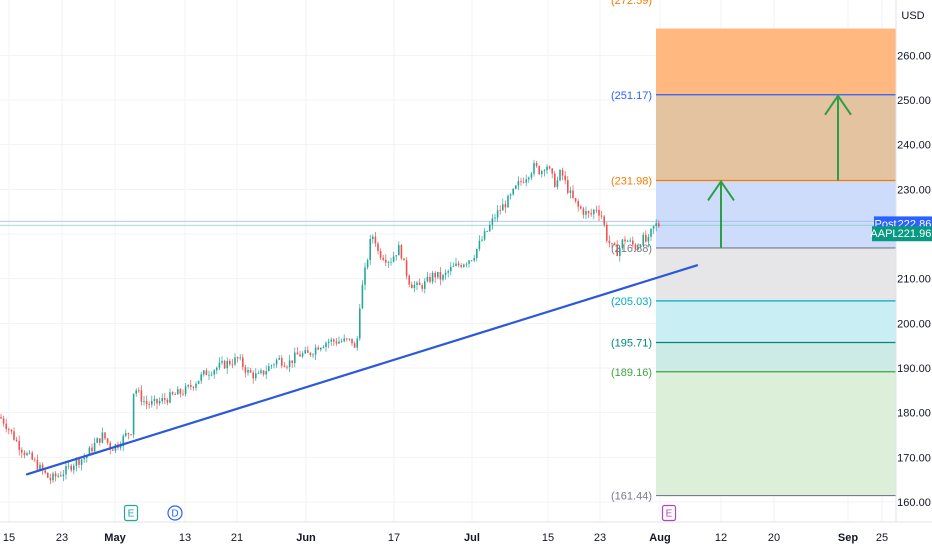  What do you see at coordinates (914, 324) in the screenshot?
I see `price-tick-label: 200.00` at bounding box center [914, 324].